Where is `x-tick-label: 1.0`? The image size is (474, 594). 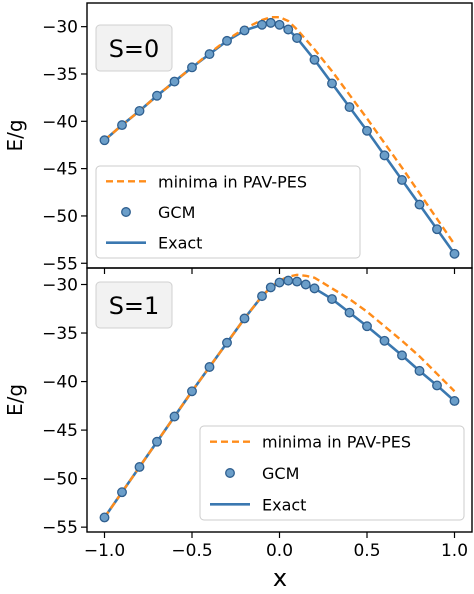
x-tick-label: 1.0 is located at coordinates (454, 551).